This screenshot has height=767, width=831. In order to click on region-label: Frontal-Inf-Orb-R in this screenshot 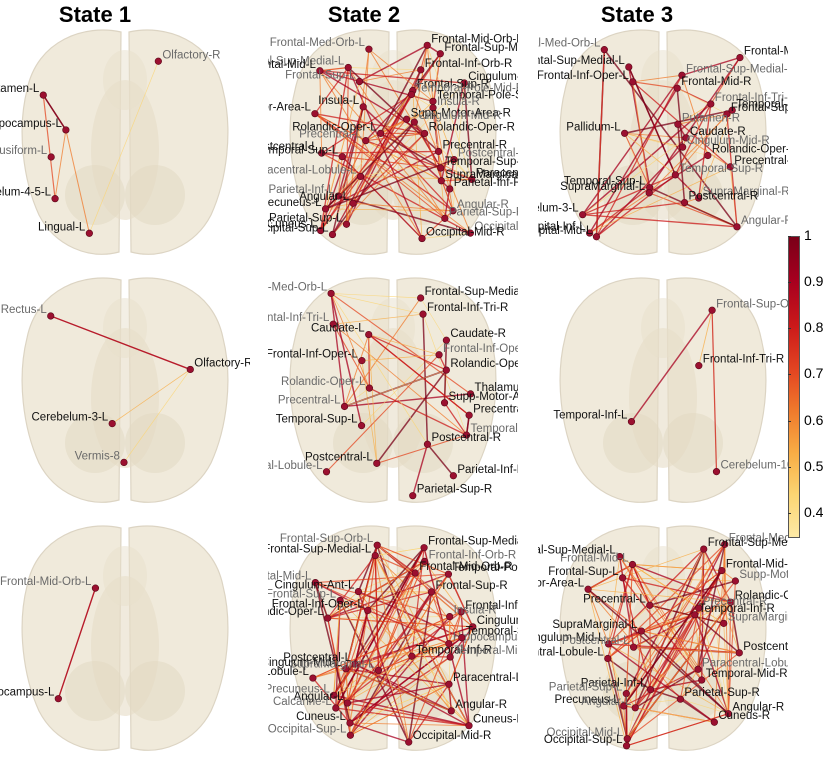, I will do `click(473, 555)`.